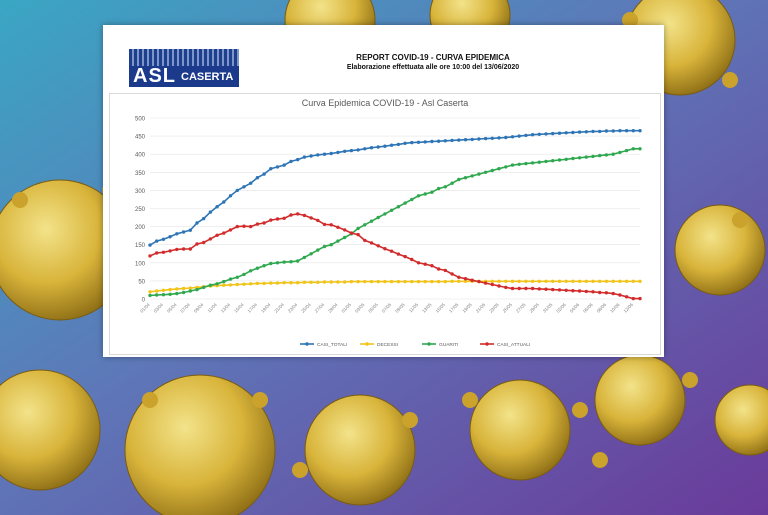 The width and height of the screenshot is (768, 515). I want to click on x-tick-label: 25/04, so click(306, 308).